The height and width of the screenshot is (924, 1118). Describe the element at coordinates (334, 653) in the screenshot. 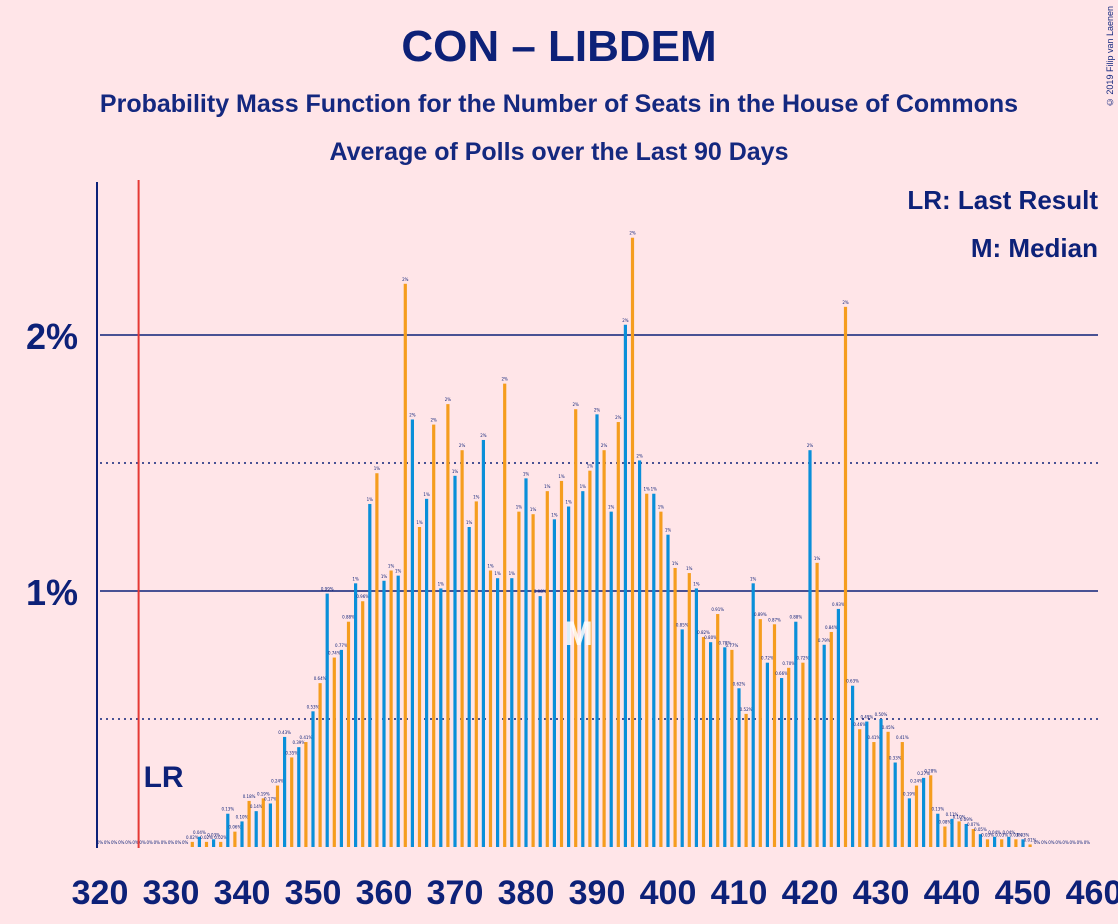

I see `bar-value-label: 0.74%` at that location.